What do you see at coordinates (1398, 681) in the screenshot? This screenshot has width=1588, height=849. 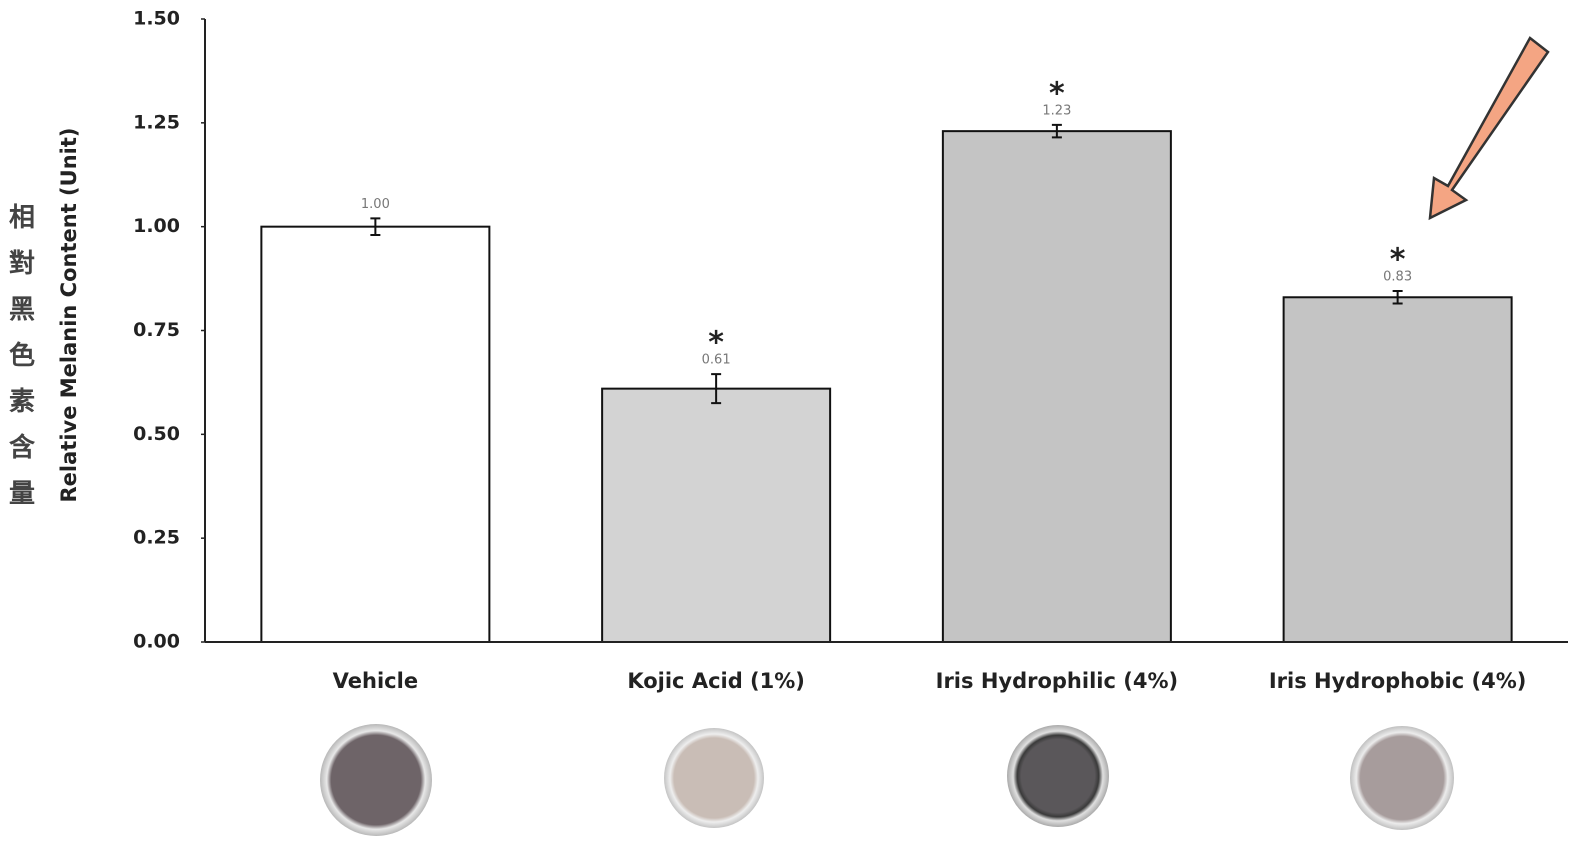 I see `x-tick-label: Iris Hydrophobic (4%)` at bounding box center [1398, 681].